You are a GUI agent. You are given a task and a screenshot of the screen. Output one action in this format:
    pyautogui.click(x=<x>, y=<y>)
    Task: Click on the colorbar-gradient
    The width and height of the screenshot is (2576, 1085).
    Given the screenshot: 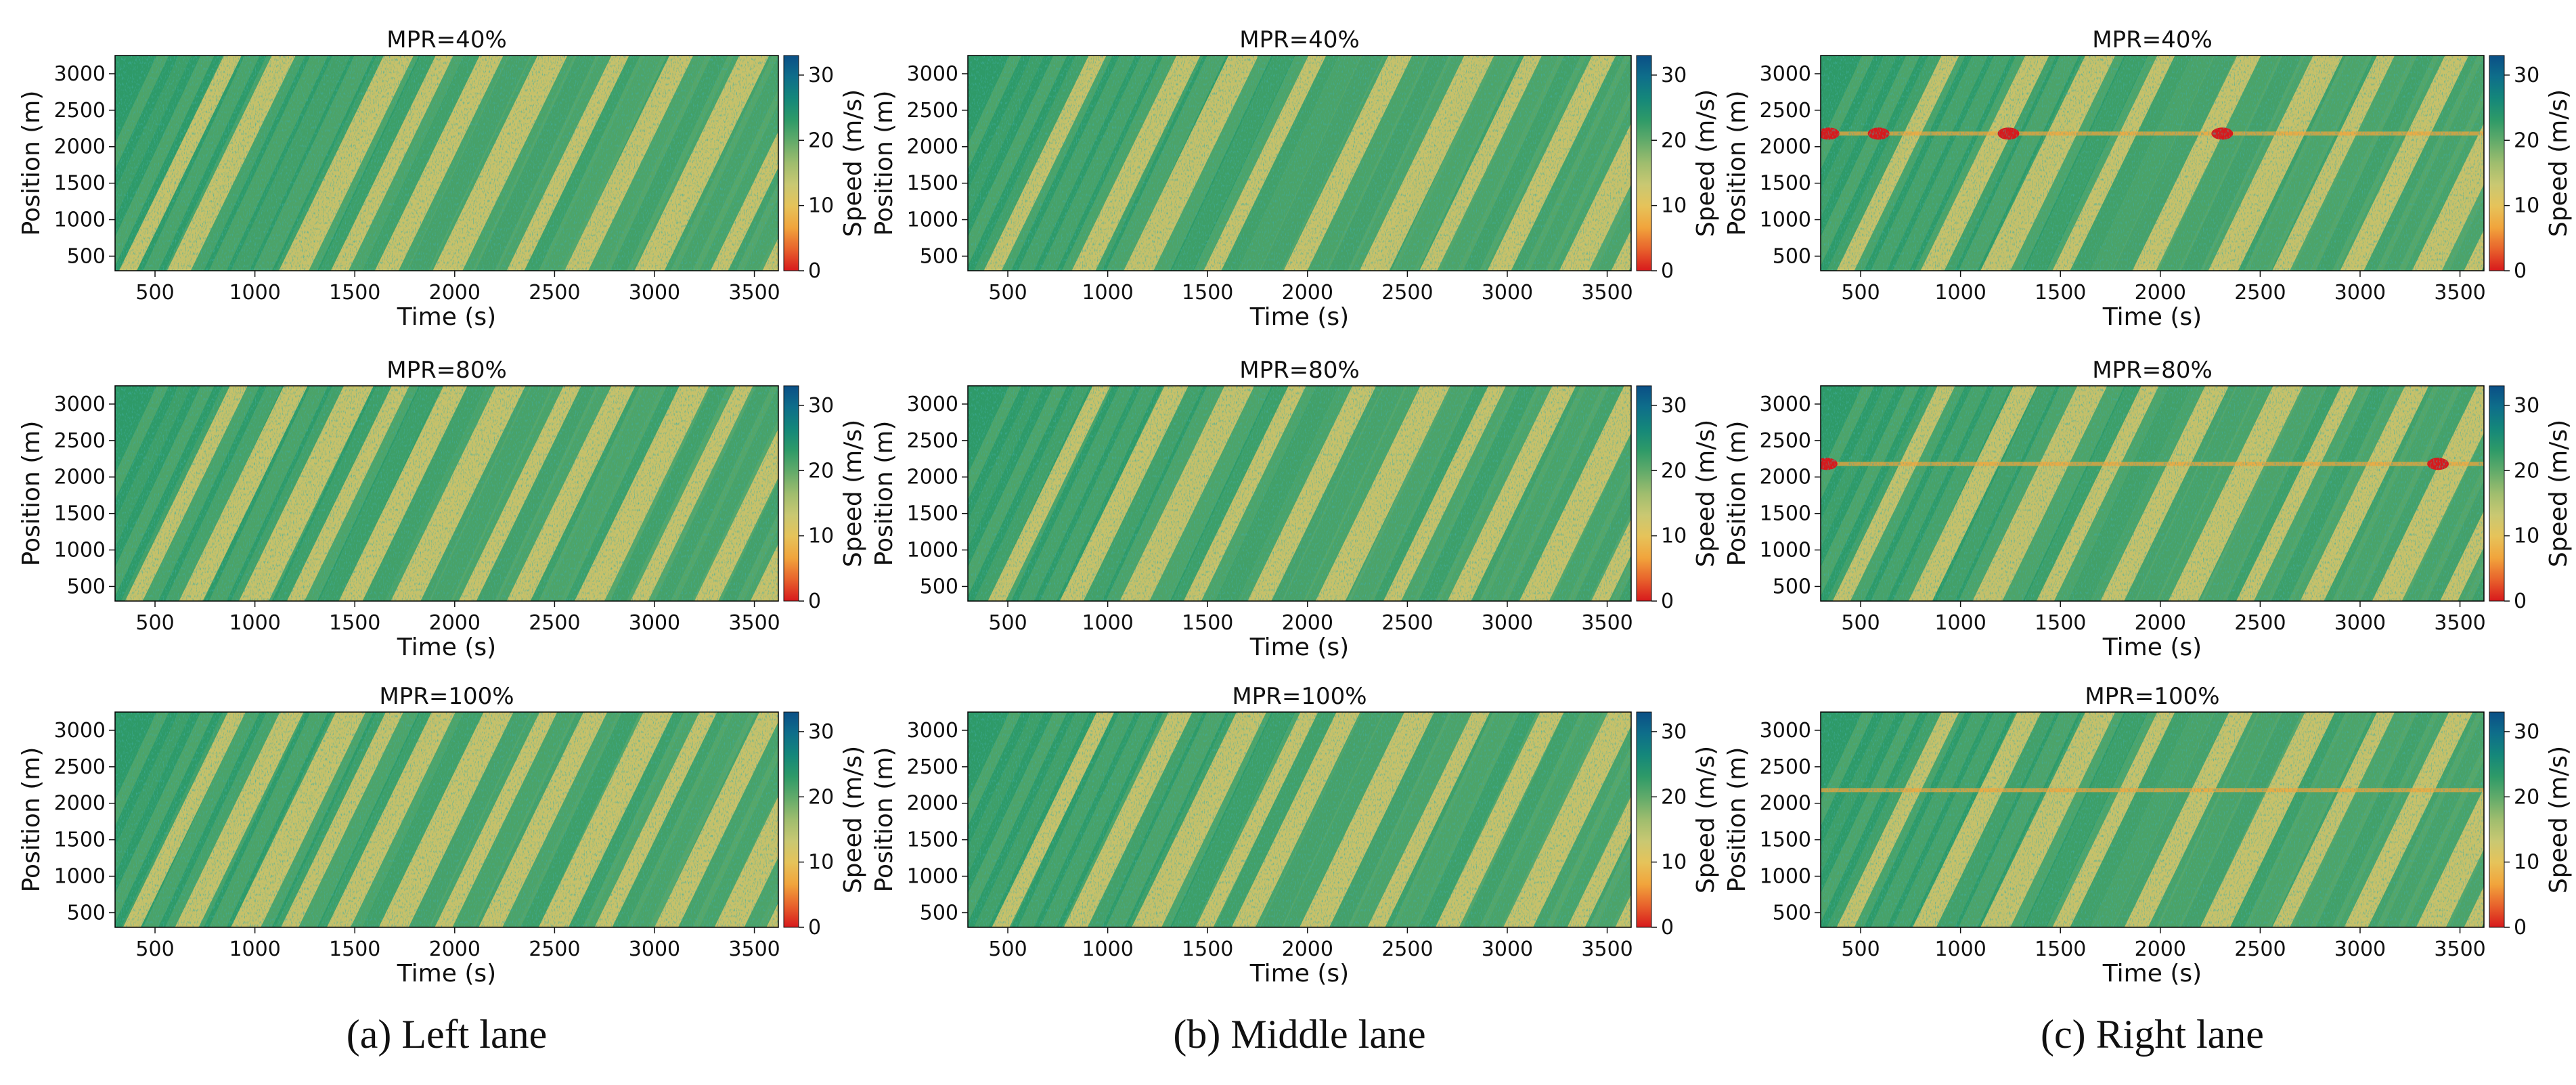 What is the action you would take?
    pyautogui.click(x=1644, y=819)
    